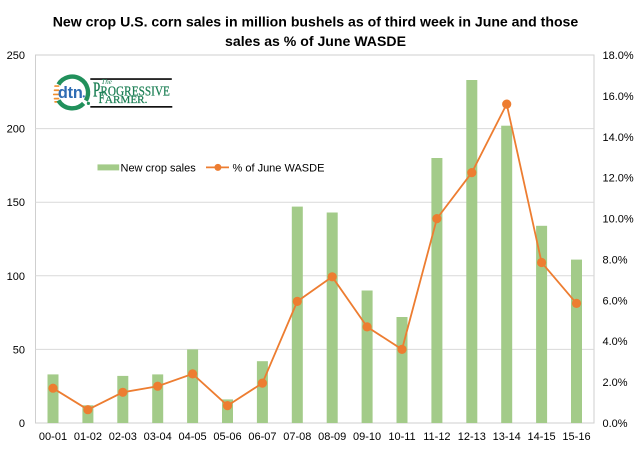  What do you see at coordinates (96, 89) in the screenshot?
I see `svg-text: P` at bounding box center [96, 89].